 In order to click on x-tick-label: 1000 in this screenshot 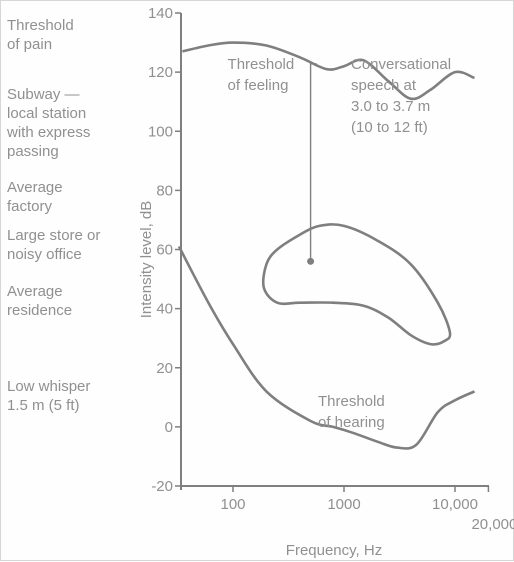, I will do `click(343, 504)`.